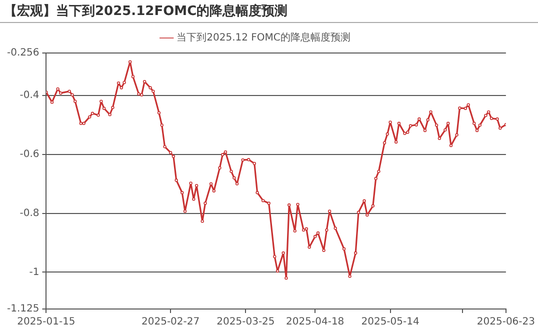  I want to click on y-tick-label: -0.6, so click(30, 154).